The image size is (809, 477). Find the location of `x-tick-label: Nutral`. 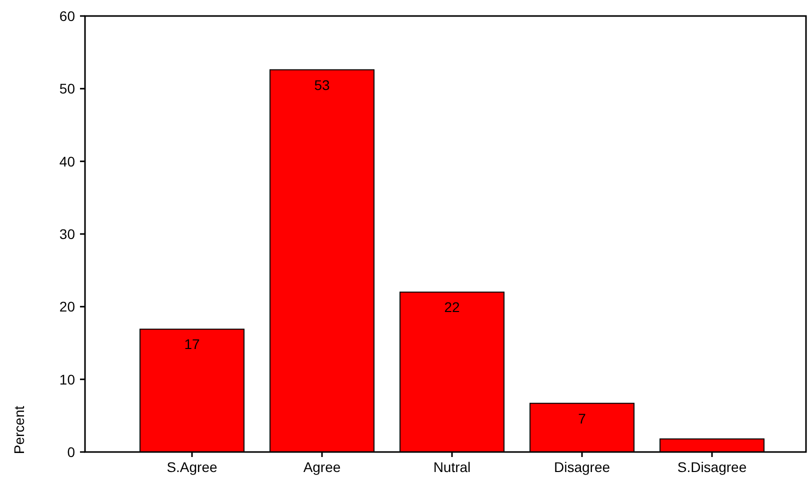

x-tick-label: Nutral is located at coordinates (452, 467).